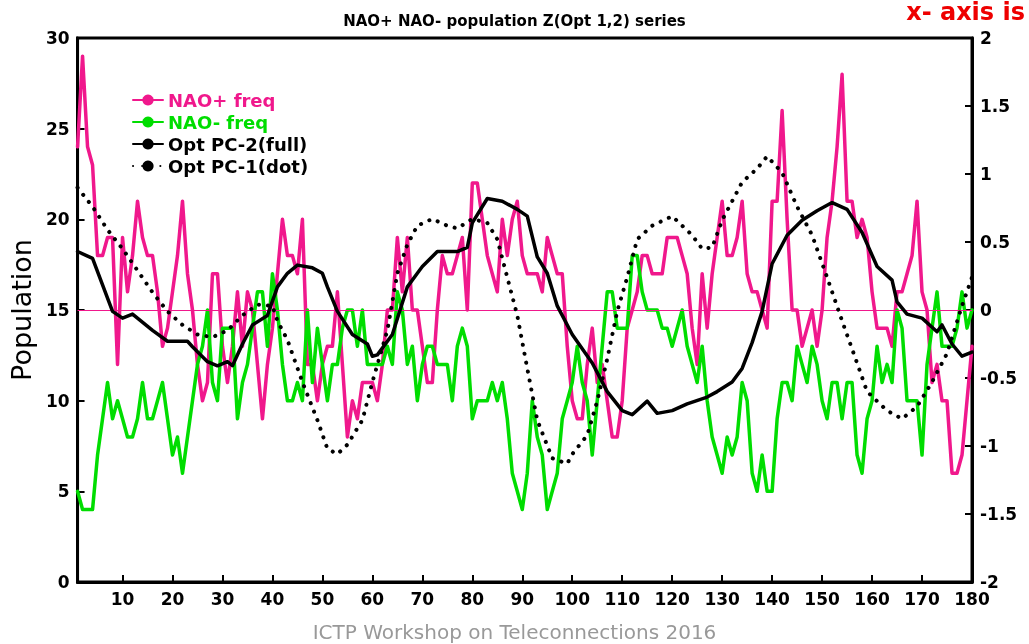  I want to click on legend-label: Opt PC-1(dot), so click(238, 166).